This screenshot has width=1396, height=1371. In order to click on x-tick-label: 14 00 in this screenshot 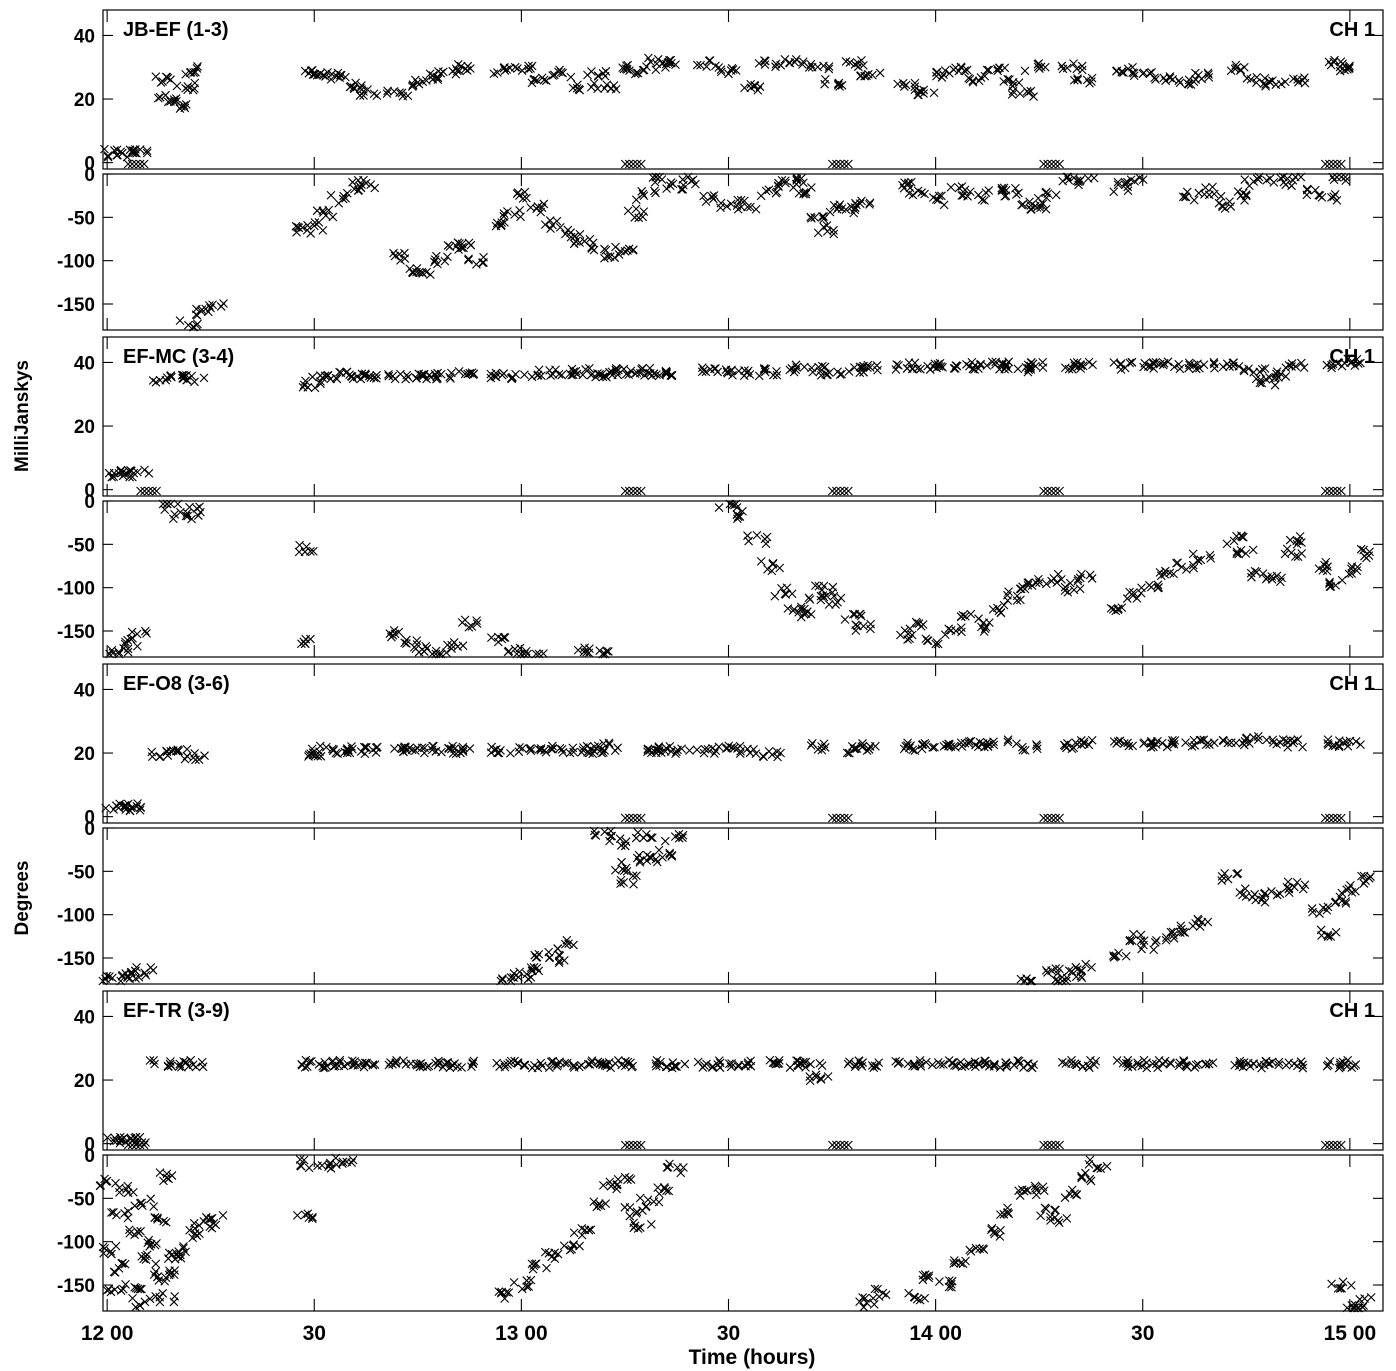, I will do `click(935, 1333)`.